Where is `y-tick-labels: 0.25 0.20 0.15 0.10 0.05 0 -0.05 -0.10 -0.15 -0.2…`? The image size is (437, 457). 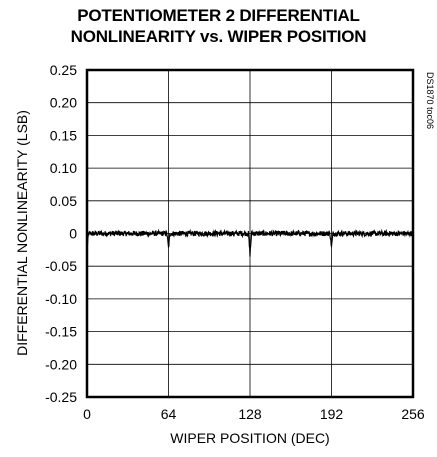
y-tick-labels: 0.25 0.20 0.15 0.10 0.05 0 -0.05 -0.10 -0.15 -0.2… is located at coordinates (61, 233).